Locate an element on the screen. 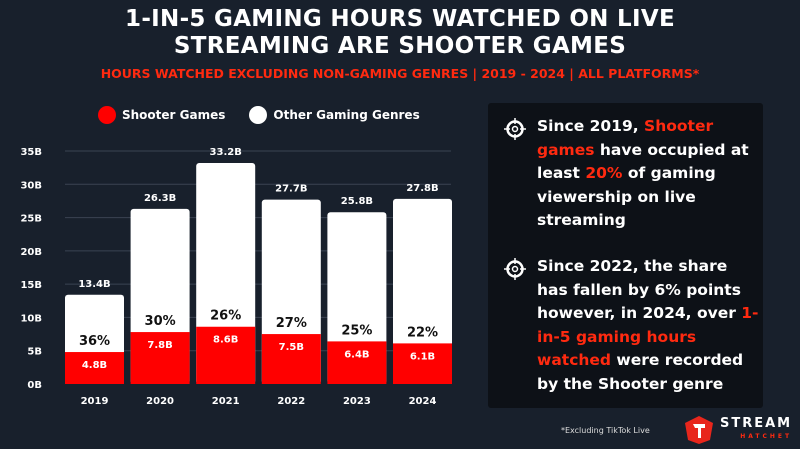 Image resolution: width=800 pixels, height=449 pixels. total-label: 25.8B is located at coordinates (357, 201).